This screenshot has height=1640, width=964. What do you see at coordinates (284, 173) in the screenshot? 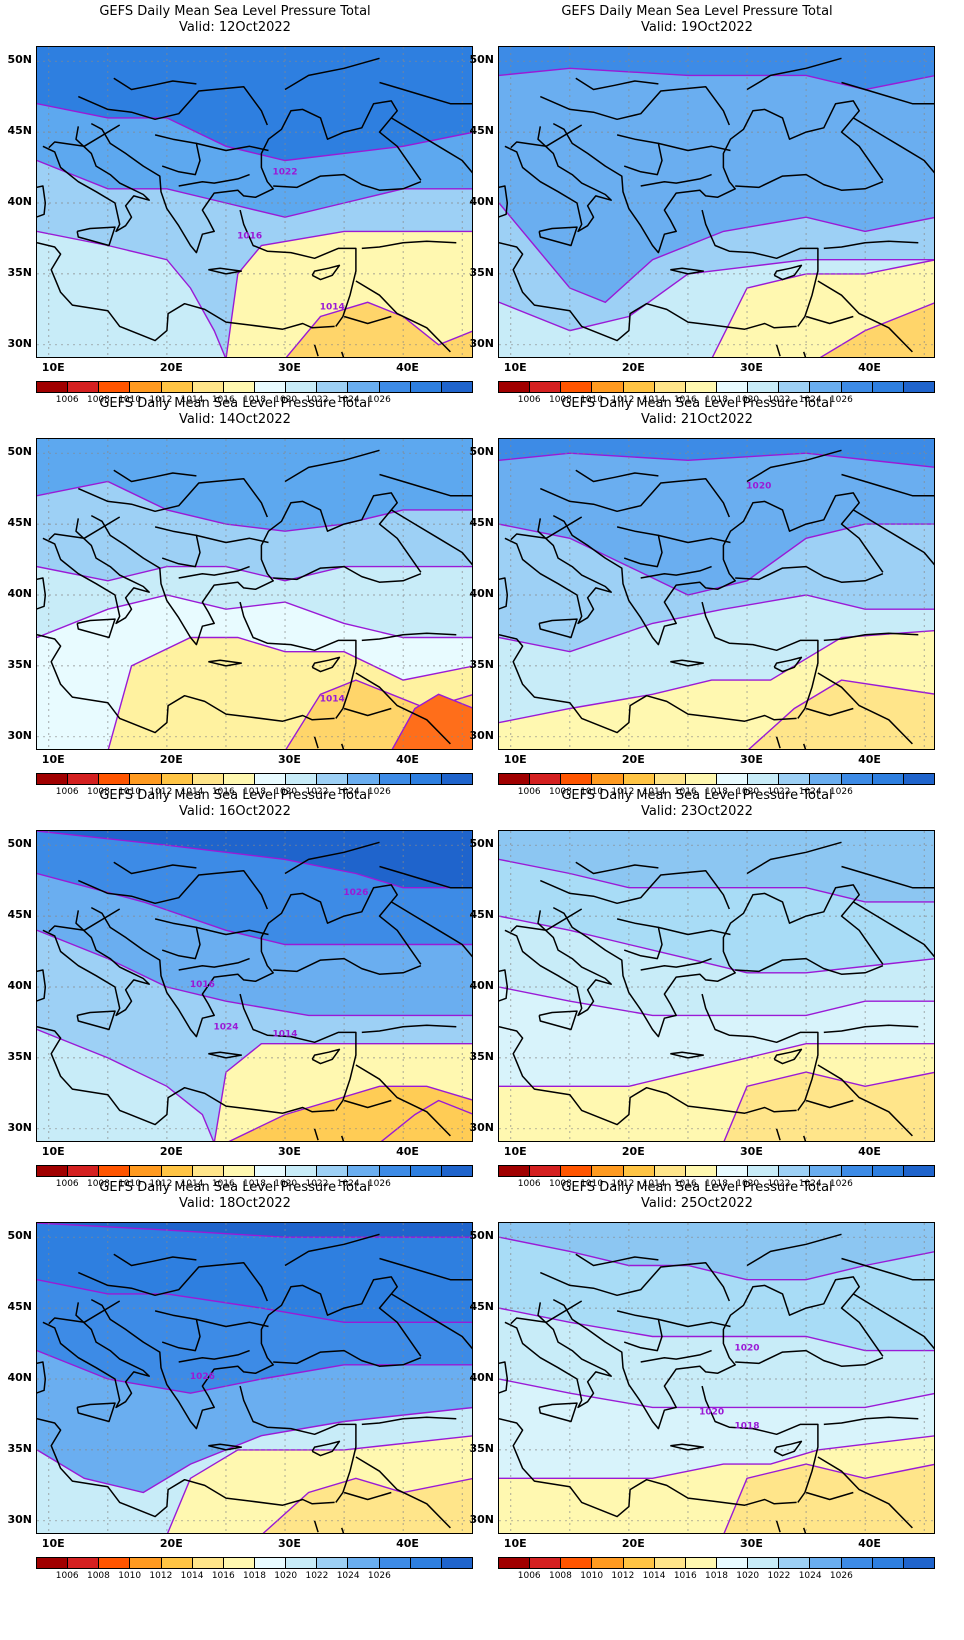
I see `contour-label: 1022` at bounding box center [284, 173].